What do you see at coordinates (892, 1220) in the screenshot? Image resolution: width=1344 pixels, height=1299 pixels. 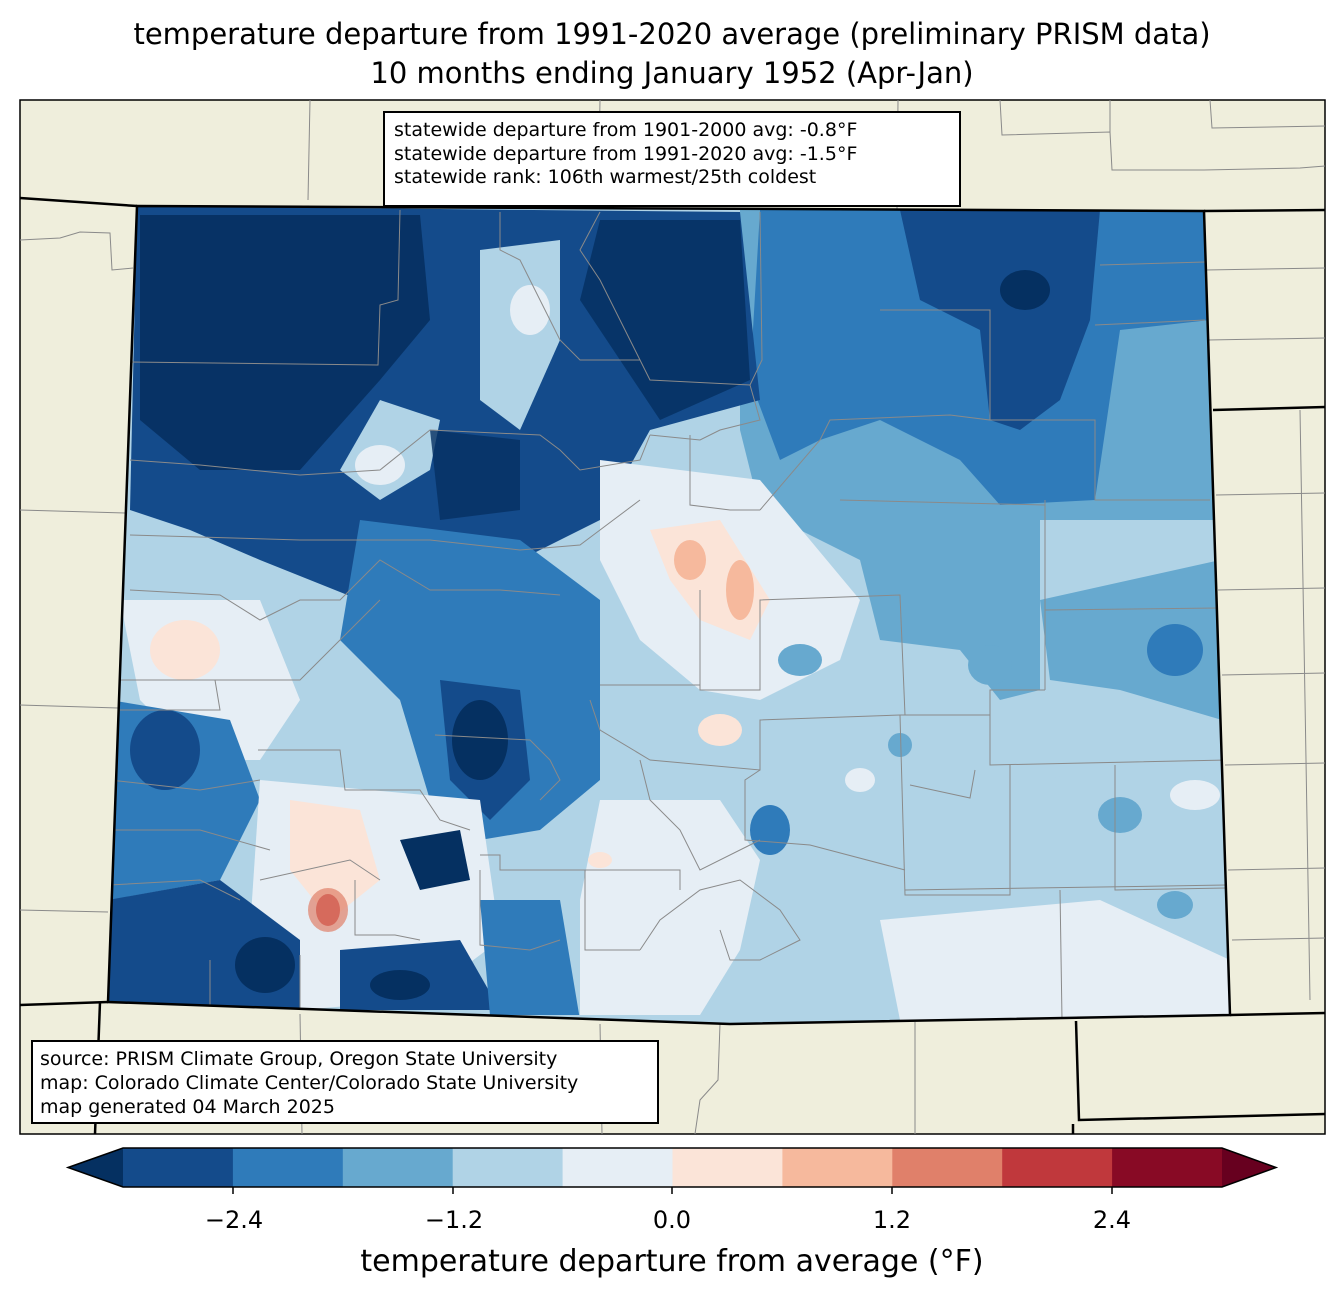 I see `colorbar-tick-label: 1.2` at bounding box center [892, 1220].